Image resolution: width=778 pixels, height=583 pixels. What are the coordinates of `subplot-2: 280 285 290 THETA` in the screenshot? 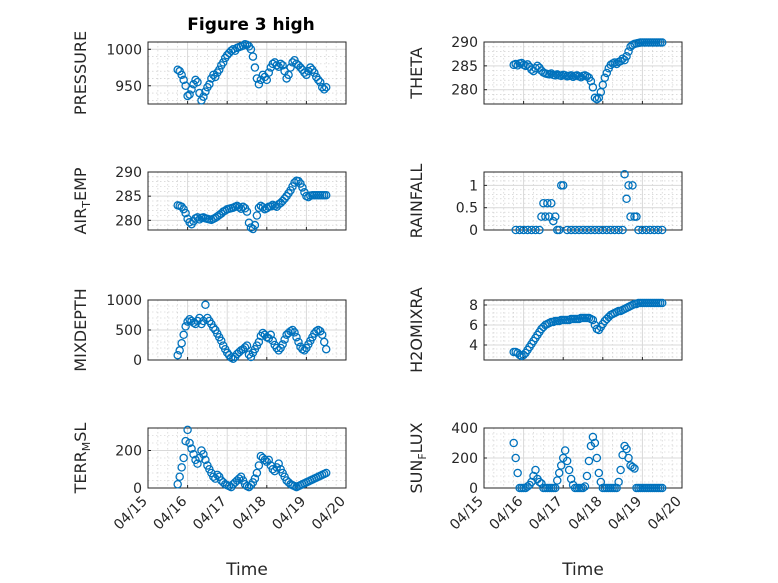 It's located at (545, 70).